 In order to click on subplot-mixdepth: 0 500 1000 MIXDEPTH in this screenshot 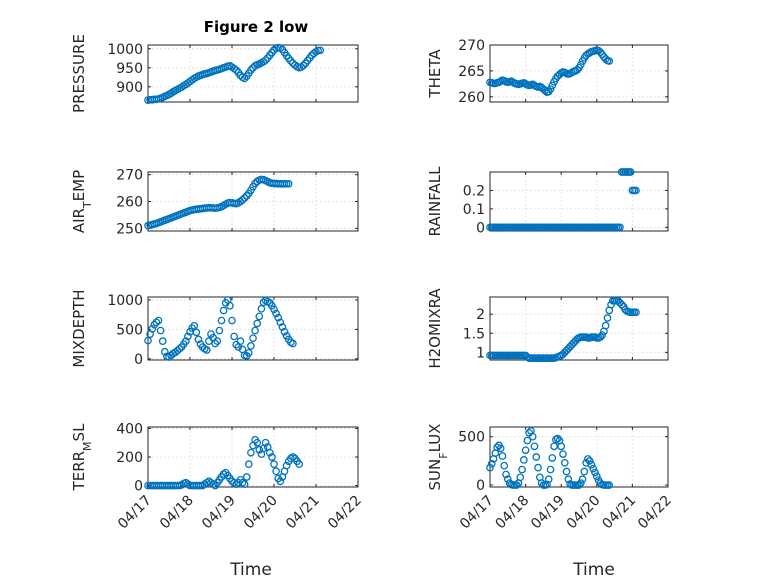, I will do `click(214, 328)`.